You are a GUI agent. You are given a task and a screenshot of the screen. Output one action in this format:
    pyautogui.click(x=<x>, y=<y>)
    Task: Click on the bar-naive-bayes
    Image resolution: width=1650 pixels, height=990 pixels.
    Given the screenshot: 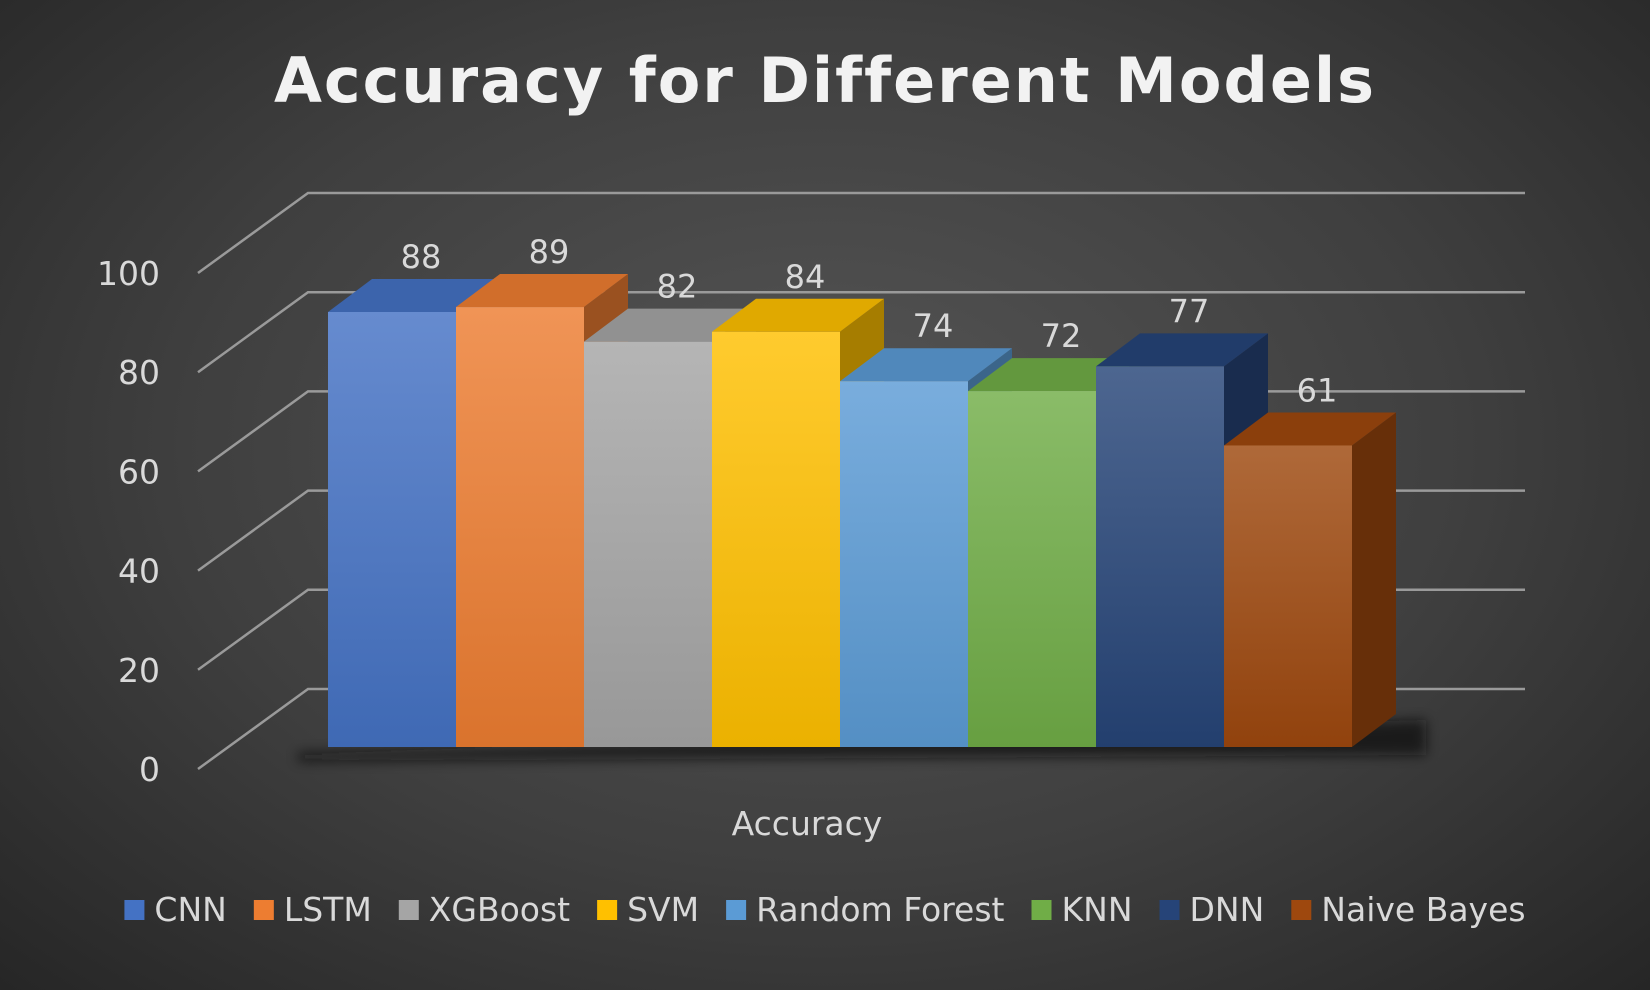 What is the action you would take?
    pyautogui.click(x=1288, y=596)
    